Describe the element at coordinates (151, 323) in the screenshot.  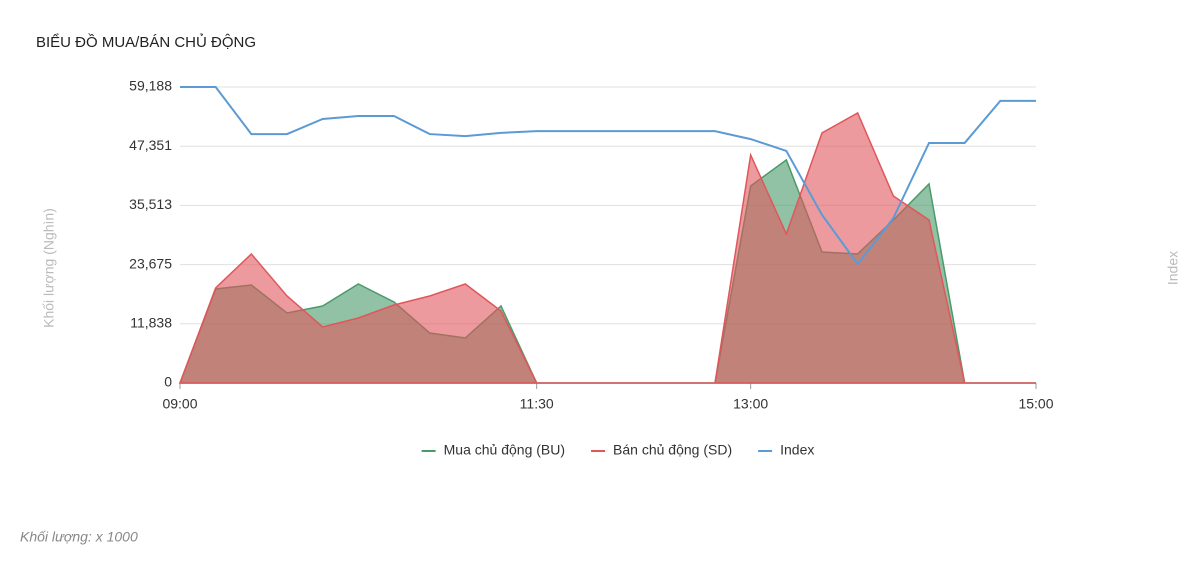
I see `y-tick-label: 11,838` at that location.